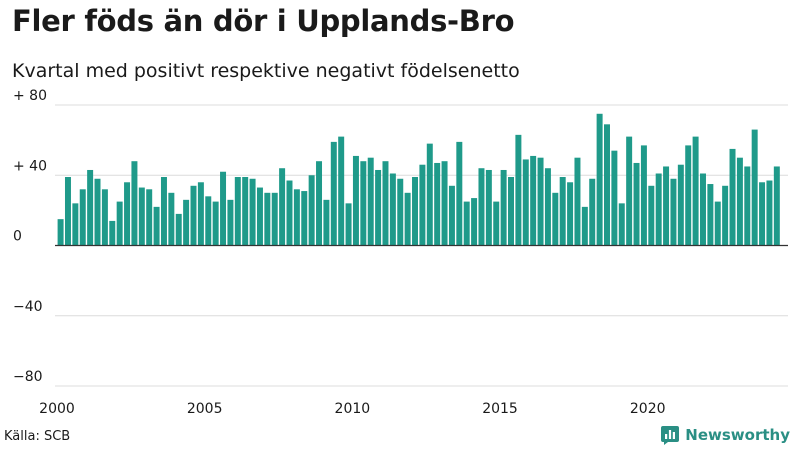 This screenshot has height=450, width=800. Describe the element at coordinates (648, 409) in the screenshot. I see `x-tick-label: 2020` at that location.